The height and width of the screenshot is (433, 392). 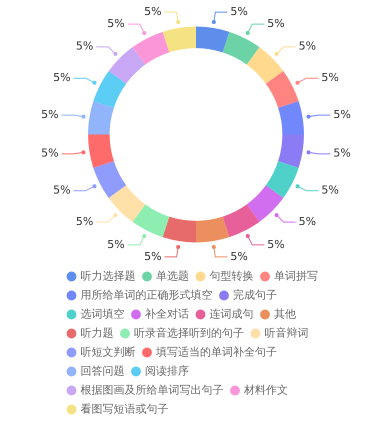 I want to click on legend-label: 听力题, so click(x=97, y=333).